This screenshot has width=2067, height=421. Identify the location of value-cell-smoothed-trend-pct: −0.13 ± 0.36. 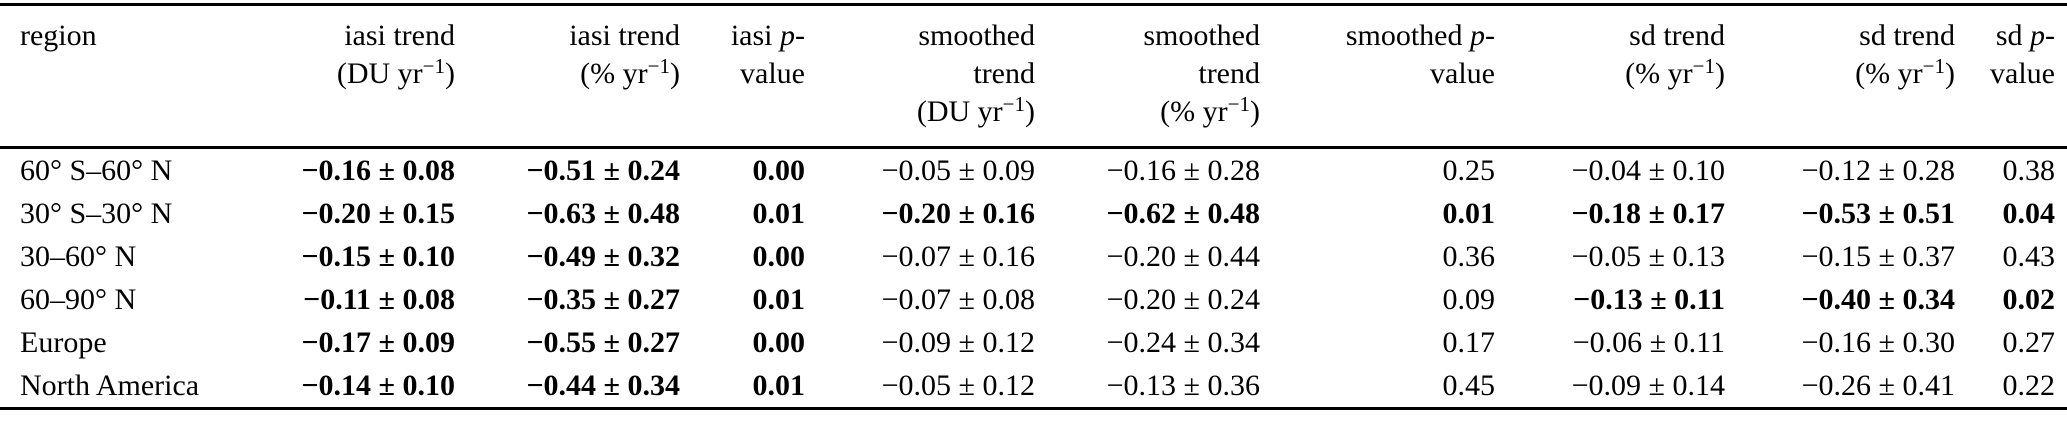
(1183, 385).